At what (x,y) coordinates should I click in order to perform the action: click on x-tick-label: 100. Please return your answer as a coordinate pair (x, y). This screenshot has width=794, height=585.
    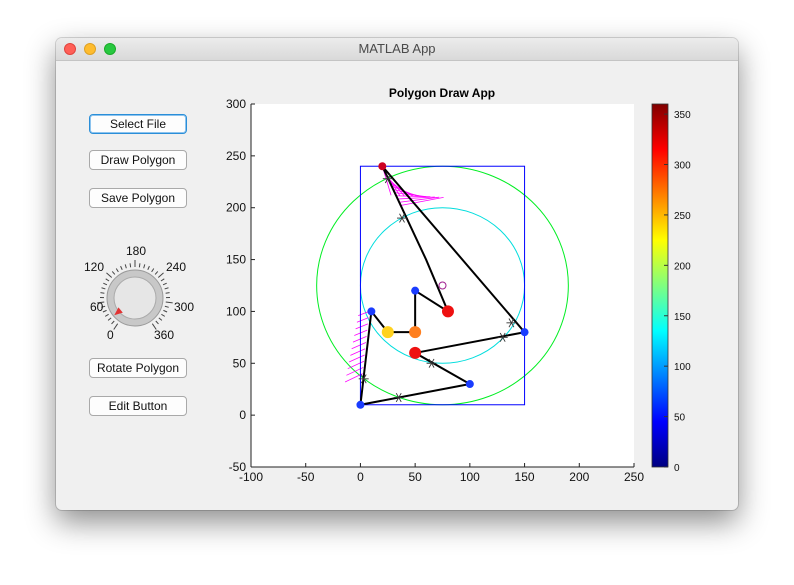
    Looking at the image, I should click on (470, 477).